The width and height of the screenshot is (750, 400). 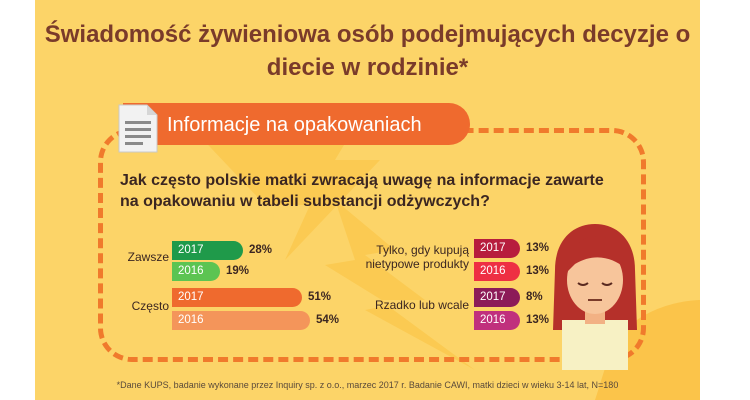 I want to click on category-label: Często, so click(x=150, y=306).